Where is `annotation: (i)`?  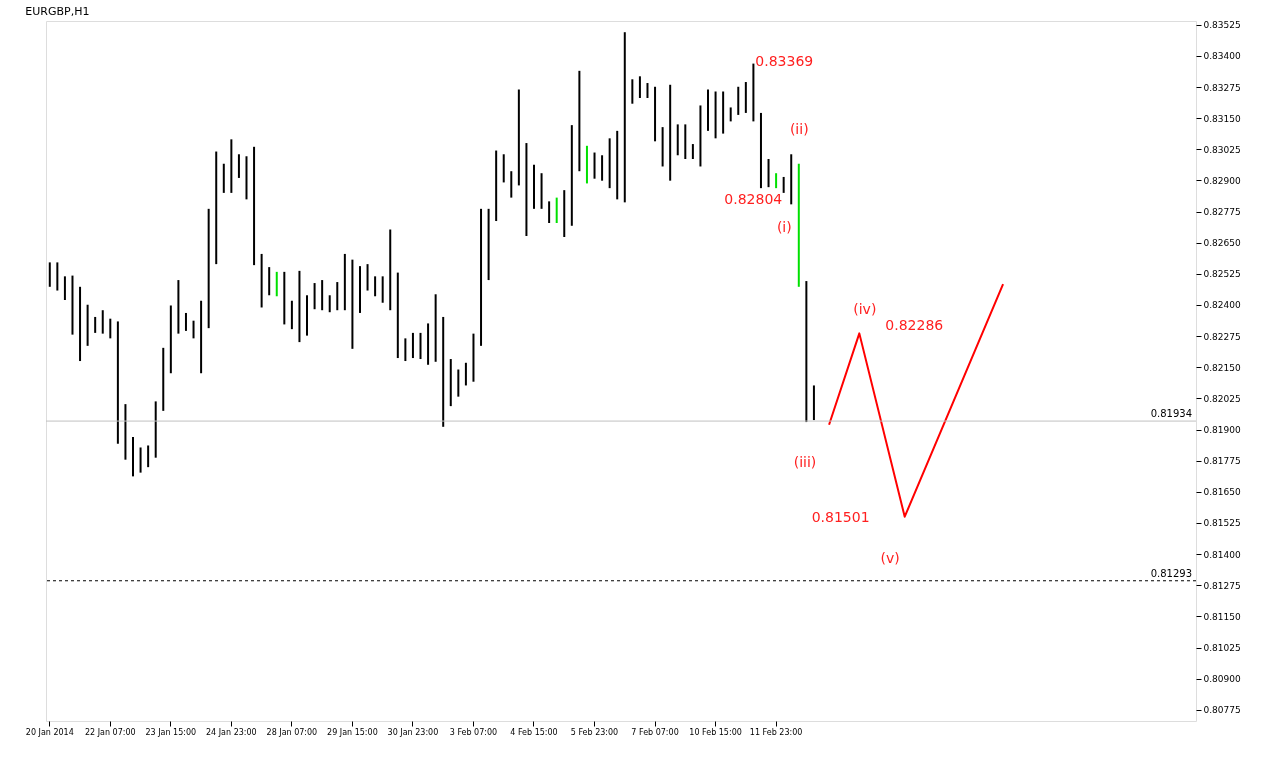
annotation: (i) is located at coordinates (784, 226).